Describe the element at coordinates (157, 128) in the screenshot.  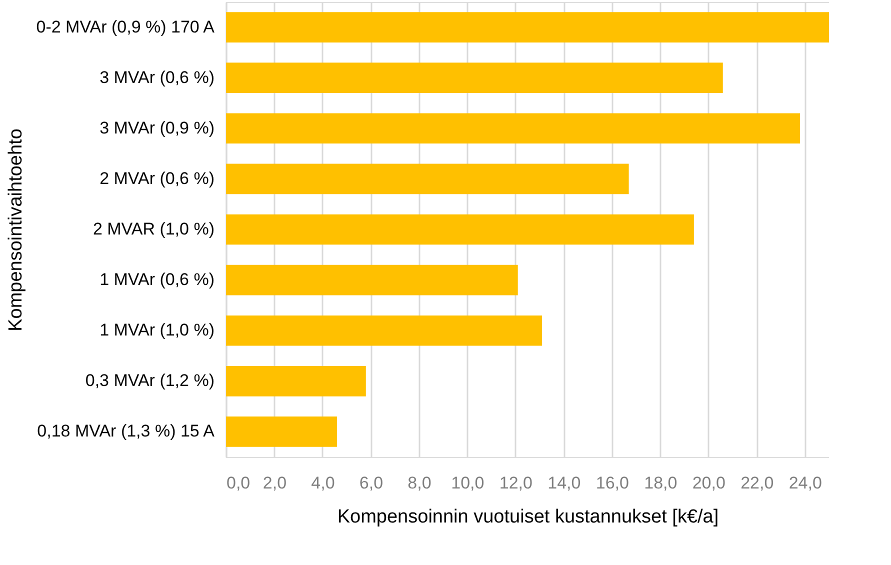
I see `y-tick-label: 3 MVAr (0,9 %)` at that location.